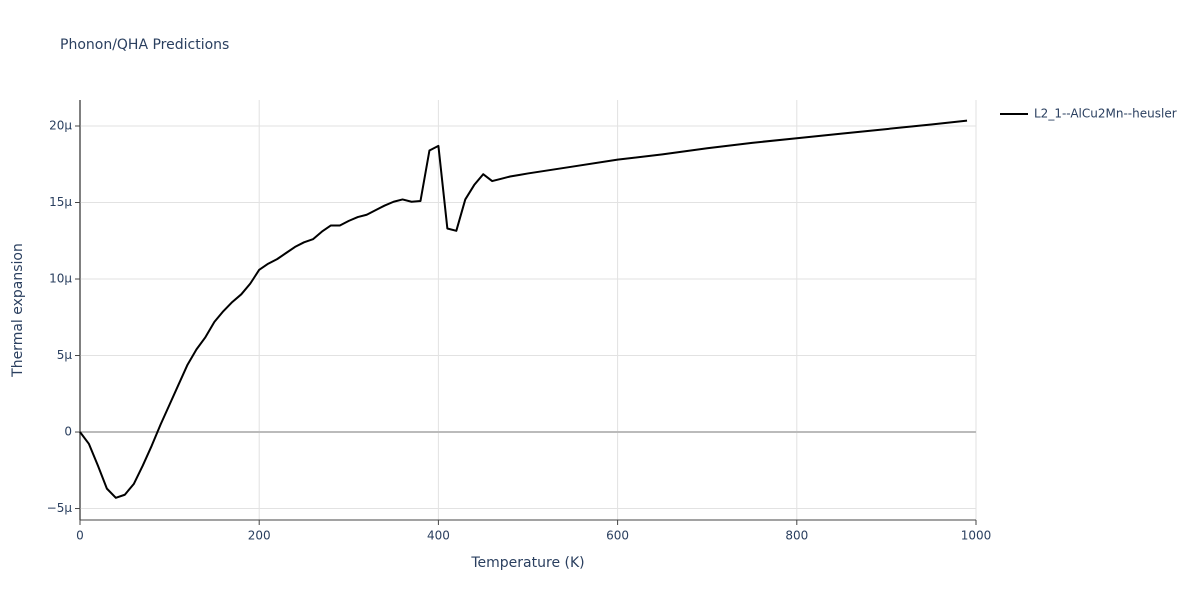 This screenshot has height=600, width=1200. Describe the element at coordinates (438, 536) in the screenshot. I see `x-tick-label: 400` at that location.